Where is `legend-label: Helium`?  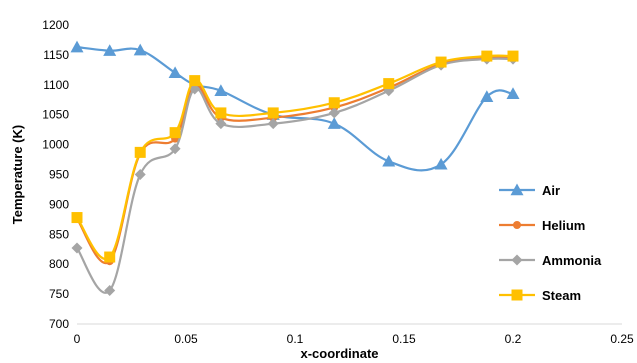 legend-label: Helium is located at coordinates (563, 225).